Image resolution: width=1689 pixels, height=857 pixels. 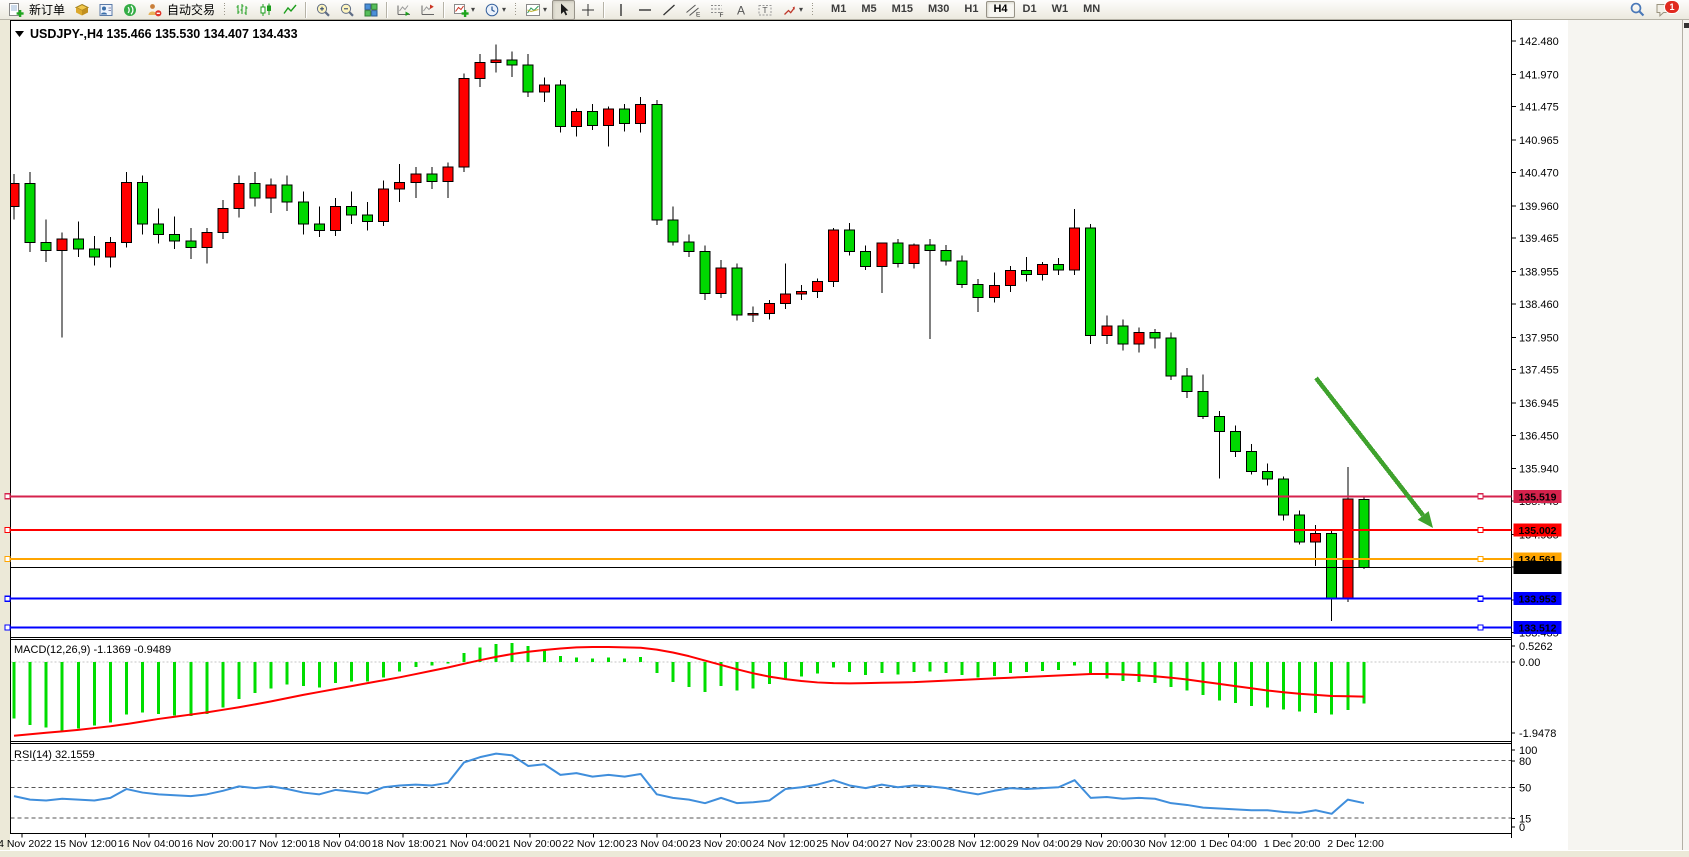 I want to click on trendline-icon, so click(x=668, y=9).